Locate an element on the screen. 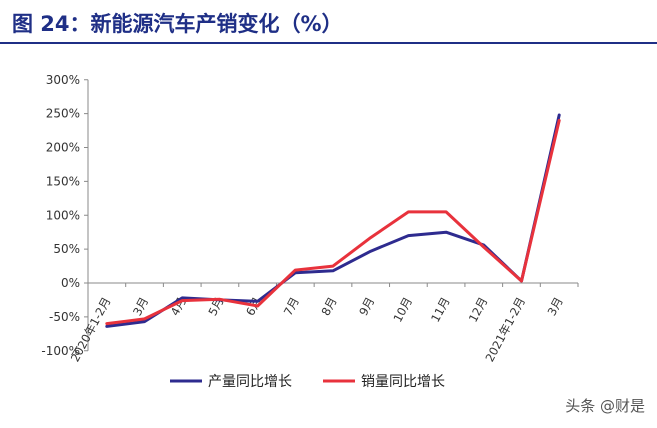  x-tick-label: 11月 is located at coordinates (440, 310).